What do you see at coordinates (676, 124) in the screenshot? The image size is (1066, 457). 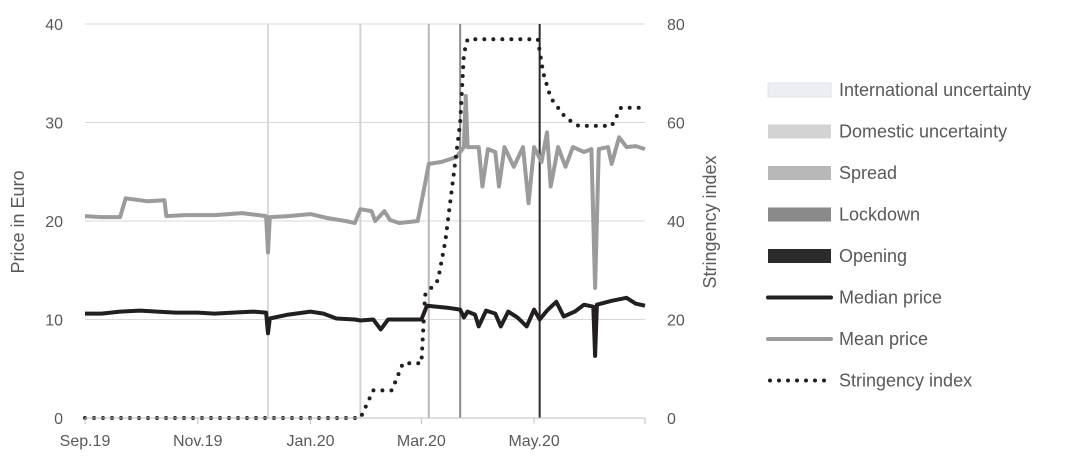 I see `y-right-tick-label: 60` at bounding box center [676, 124].